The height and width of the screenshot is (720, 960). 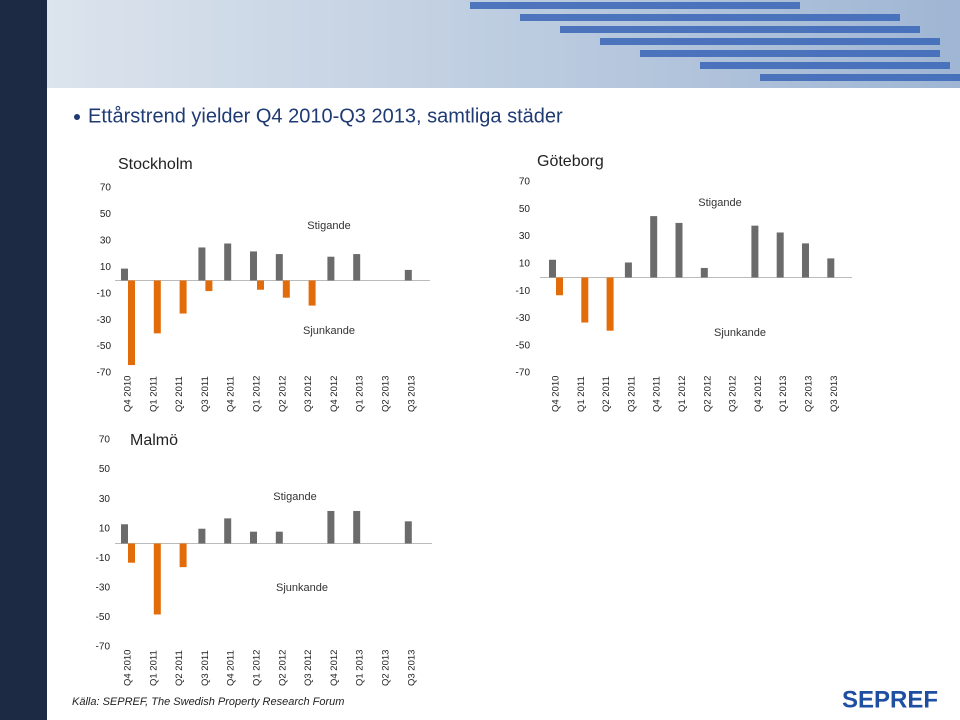 I want to click on chart-title: Malmö, so click(x=154, y=440).